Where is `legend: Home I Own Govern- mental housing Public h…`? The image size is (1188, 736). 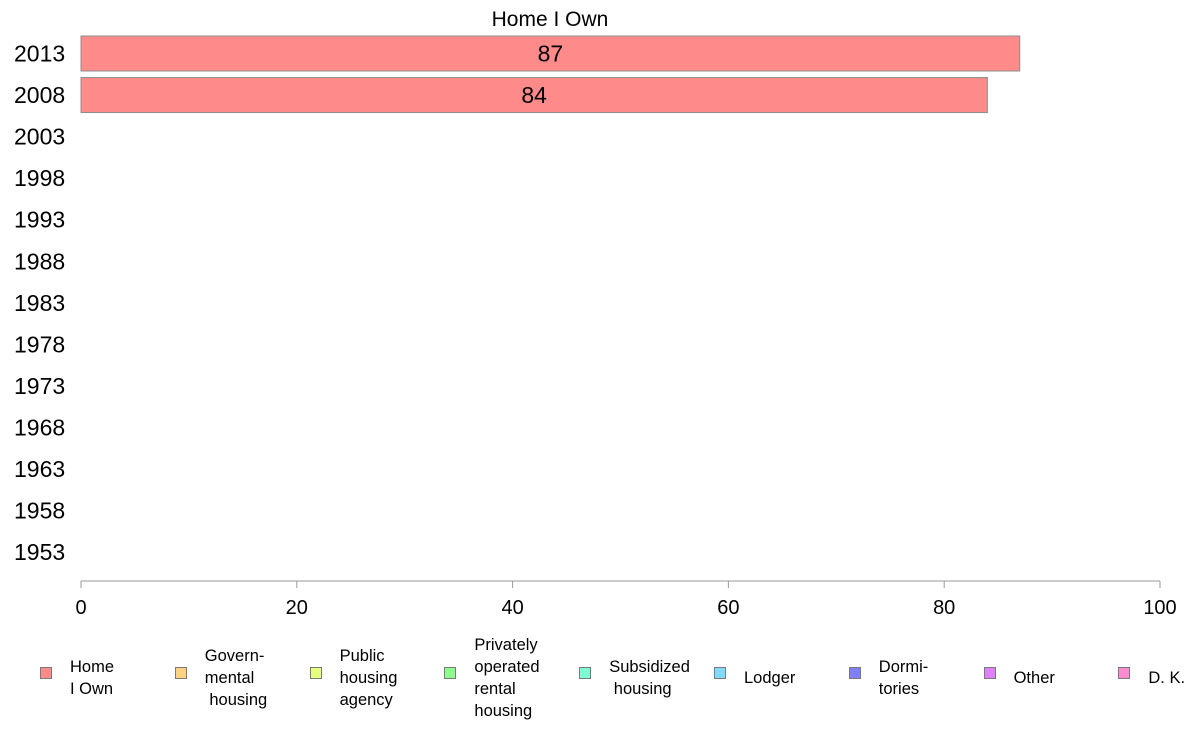
legend: Home I Own Govern- mental housing Public h… is located at coordinates (594, 678).